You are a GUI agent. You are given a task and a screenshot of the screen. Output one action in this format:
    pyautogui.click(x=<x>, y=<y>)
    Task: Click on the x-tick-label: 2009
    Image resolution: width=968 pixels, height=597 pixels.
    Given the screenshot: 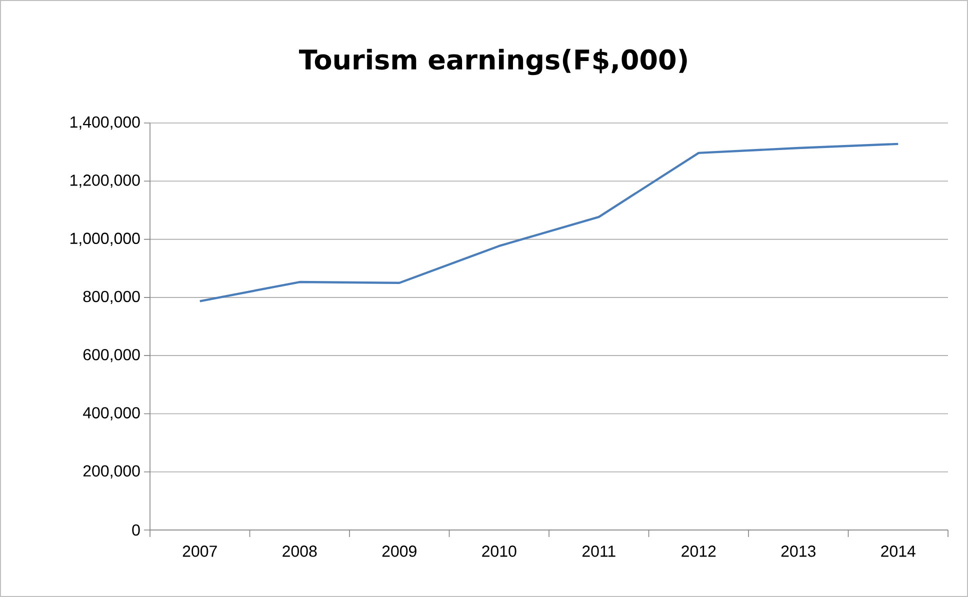 What is the action you would take?
    pyautogui.click(x=399, y=551)
    